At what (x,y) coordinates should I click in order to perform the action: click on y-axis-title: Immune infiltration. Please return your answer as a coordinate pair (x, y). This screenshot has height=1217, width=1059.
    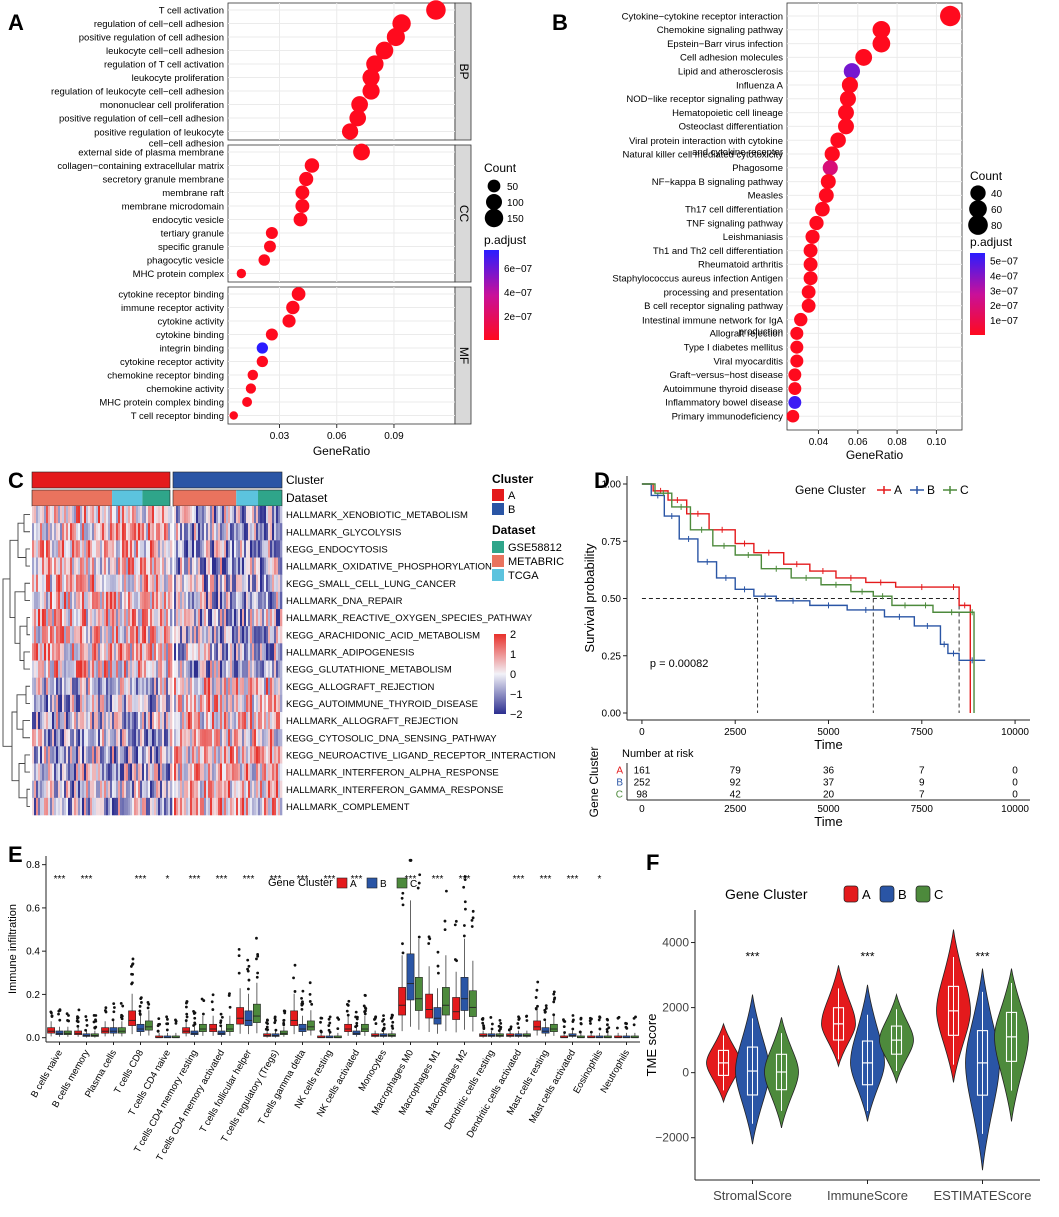
    Looking at the image, I should click on (13, 949).